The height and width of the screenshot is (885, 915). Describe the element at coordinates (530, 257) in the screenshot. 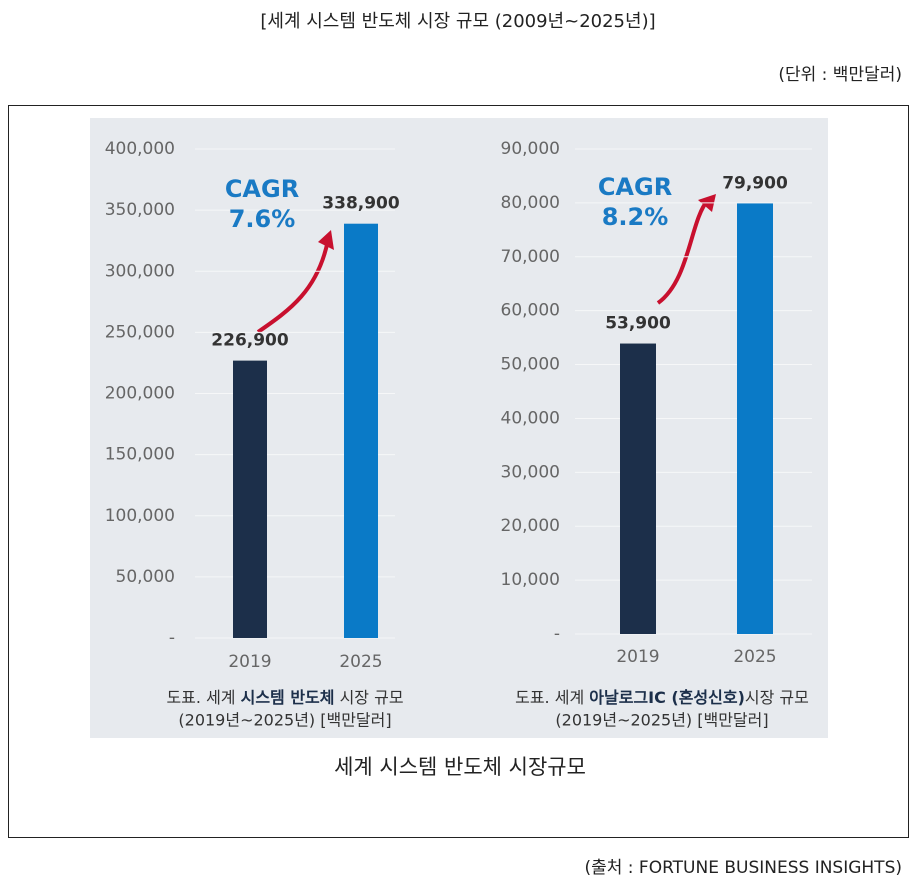

I see `y-tick-label: 70,000` at that location.